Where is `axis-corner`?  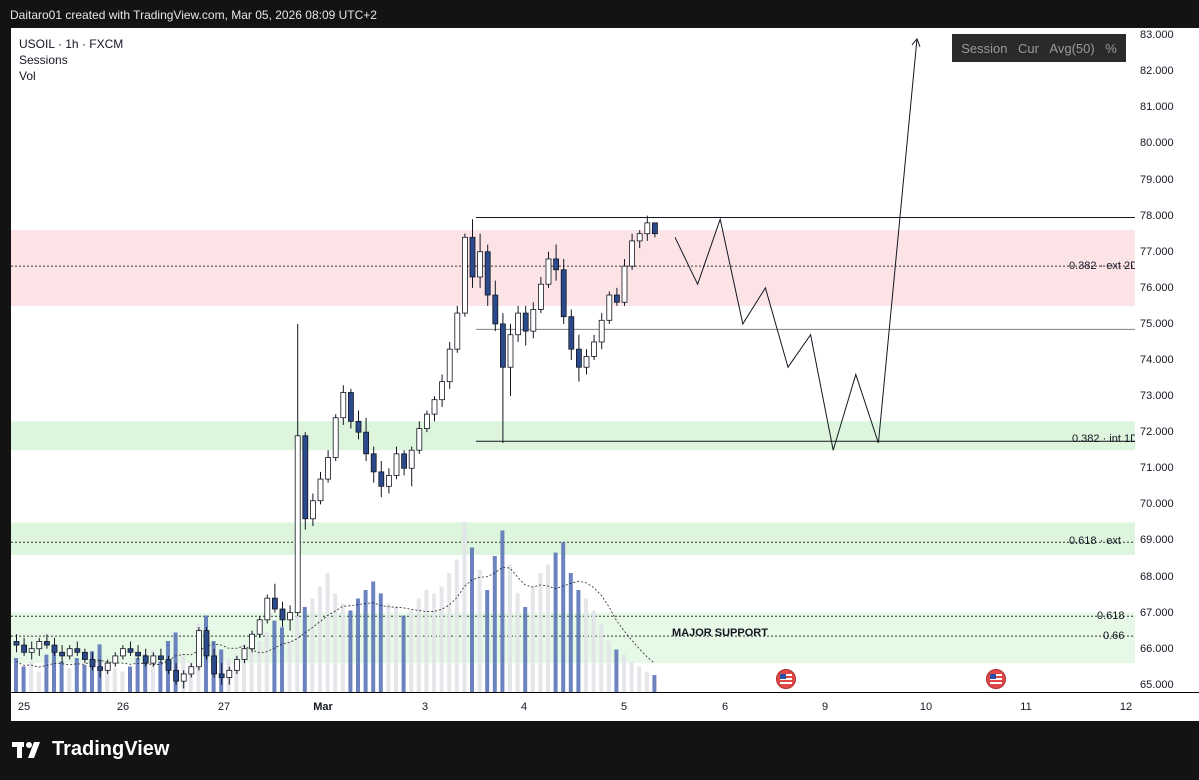
axis-corner is located at coordinates (1167, 706).